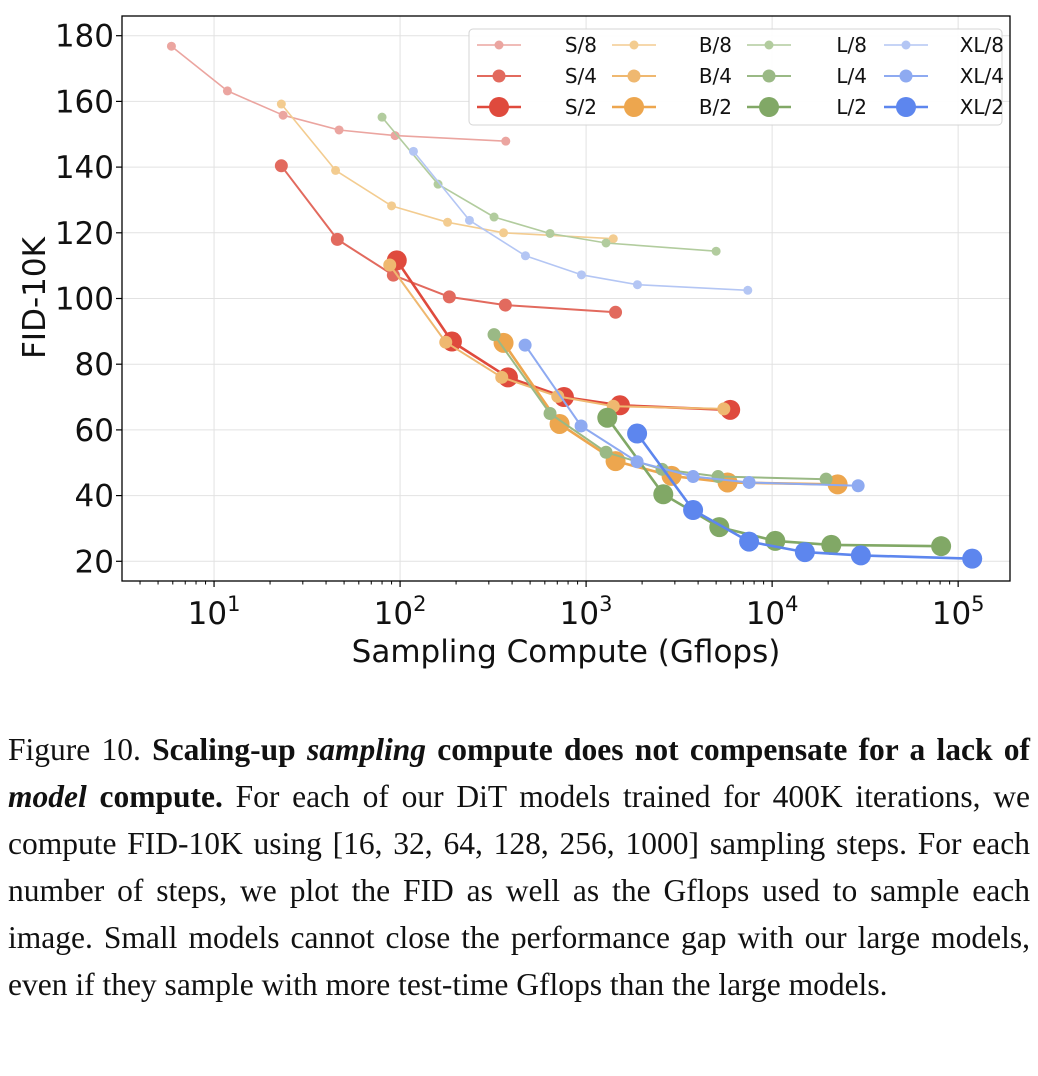 The height and width of the screenshot is (1076, 1038). What do you see at coordinates (715, 107) in the screenshot?
I see `legend-label: B/2` at bounding box center [715, 107].